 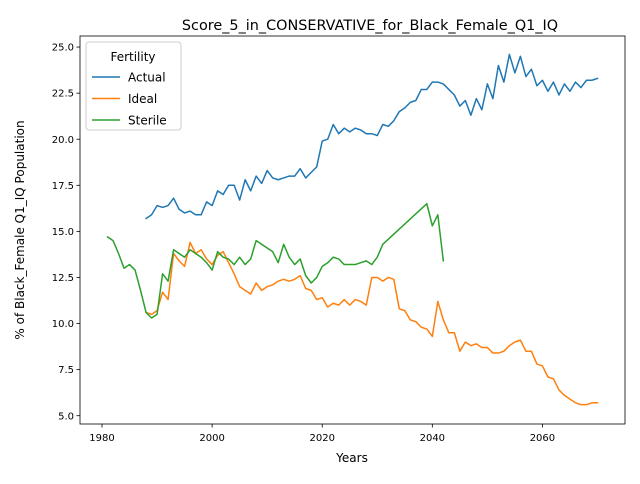 What do you see at coordinates (432, 438) in the screenshot?
I see `x-tick-label: 2040` at bounding box center [432, 438].